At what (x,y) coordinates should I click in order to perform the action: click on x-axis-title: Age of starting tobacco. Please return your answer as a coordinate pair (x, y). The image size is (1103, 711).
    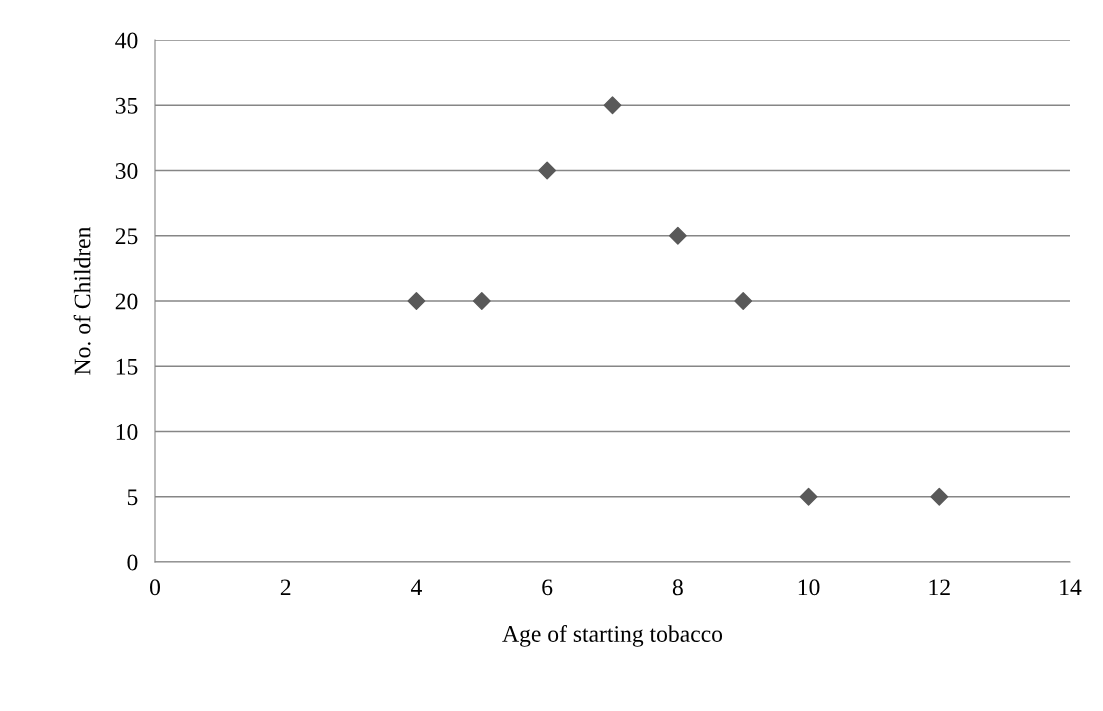
    Looking at the image, I should click on (612, 636).